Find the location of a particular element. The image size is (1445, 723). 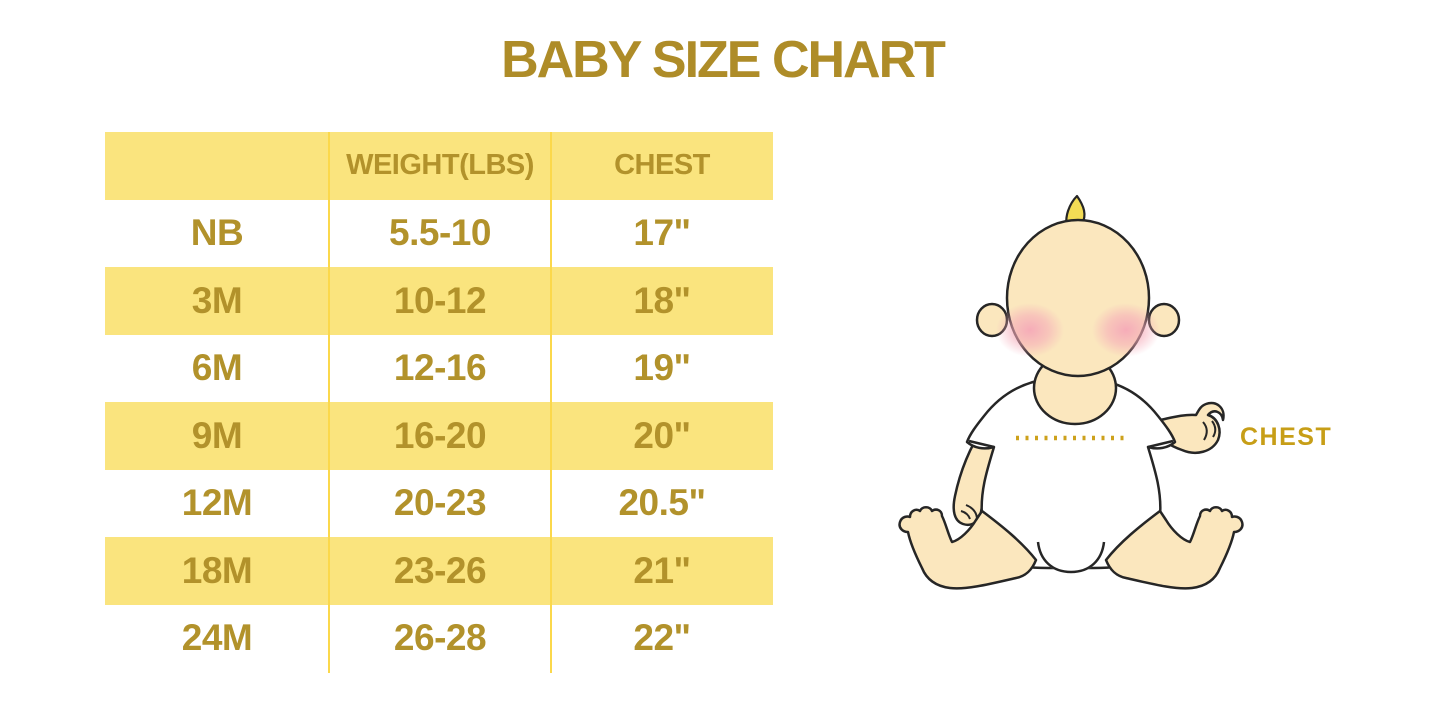

weight-cell: 10-12 is located at coordinates (440, 300).